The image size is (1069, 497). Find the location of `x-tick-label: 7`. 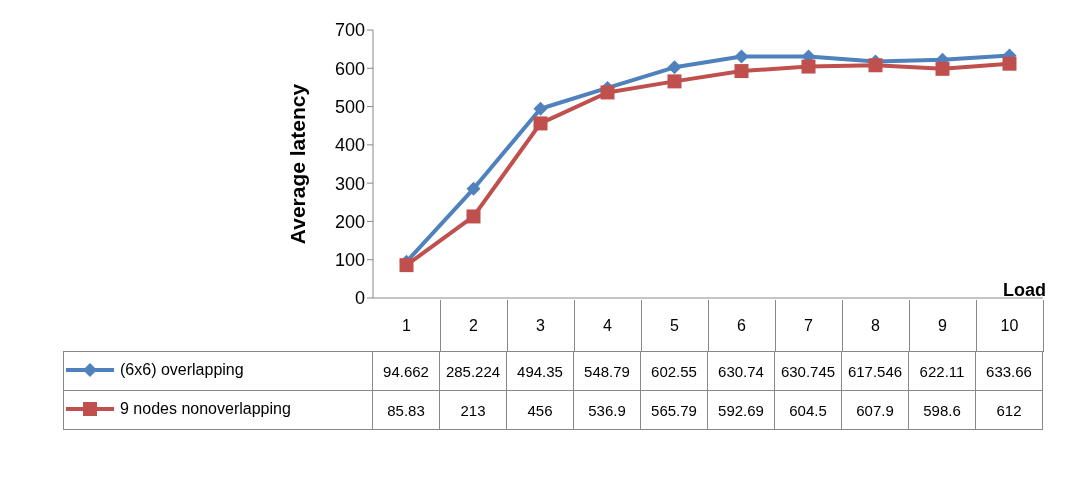

x-tick-label: 7 is located at coordinates (809, 326).